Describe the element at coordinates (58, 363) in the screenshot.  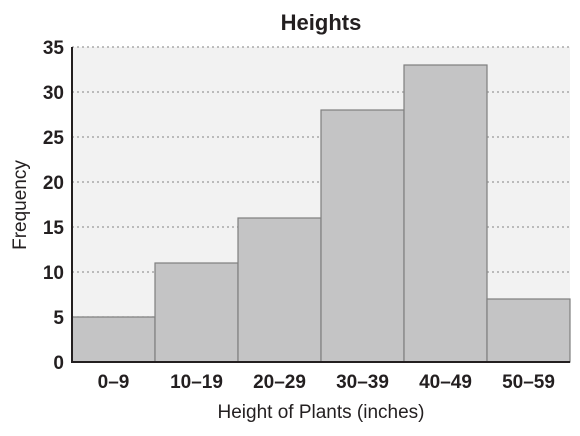
I see `y-tick-label: 0` at that location.